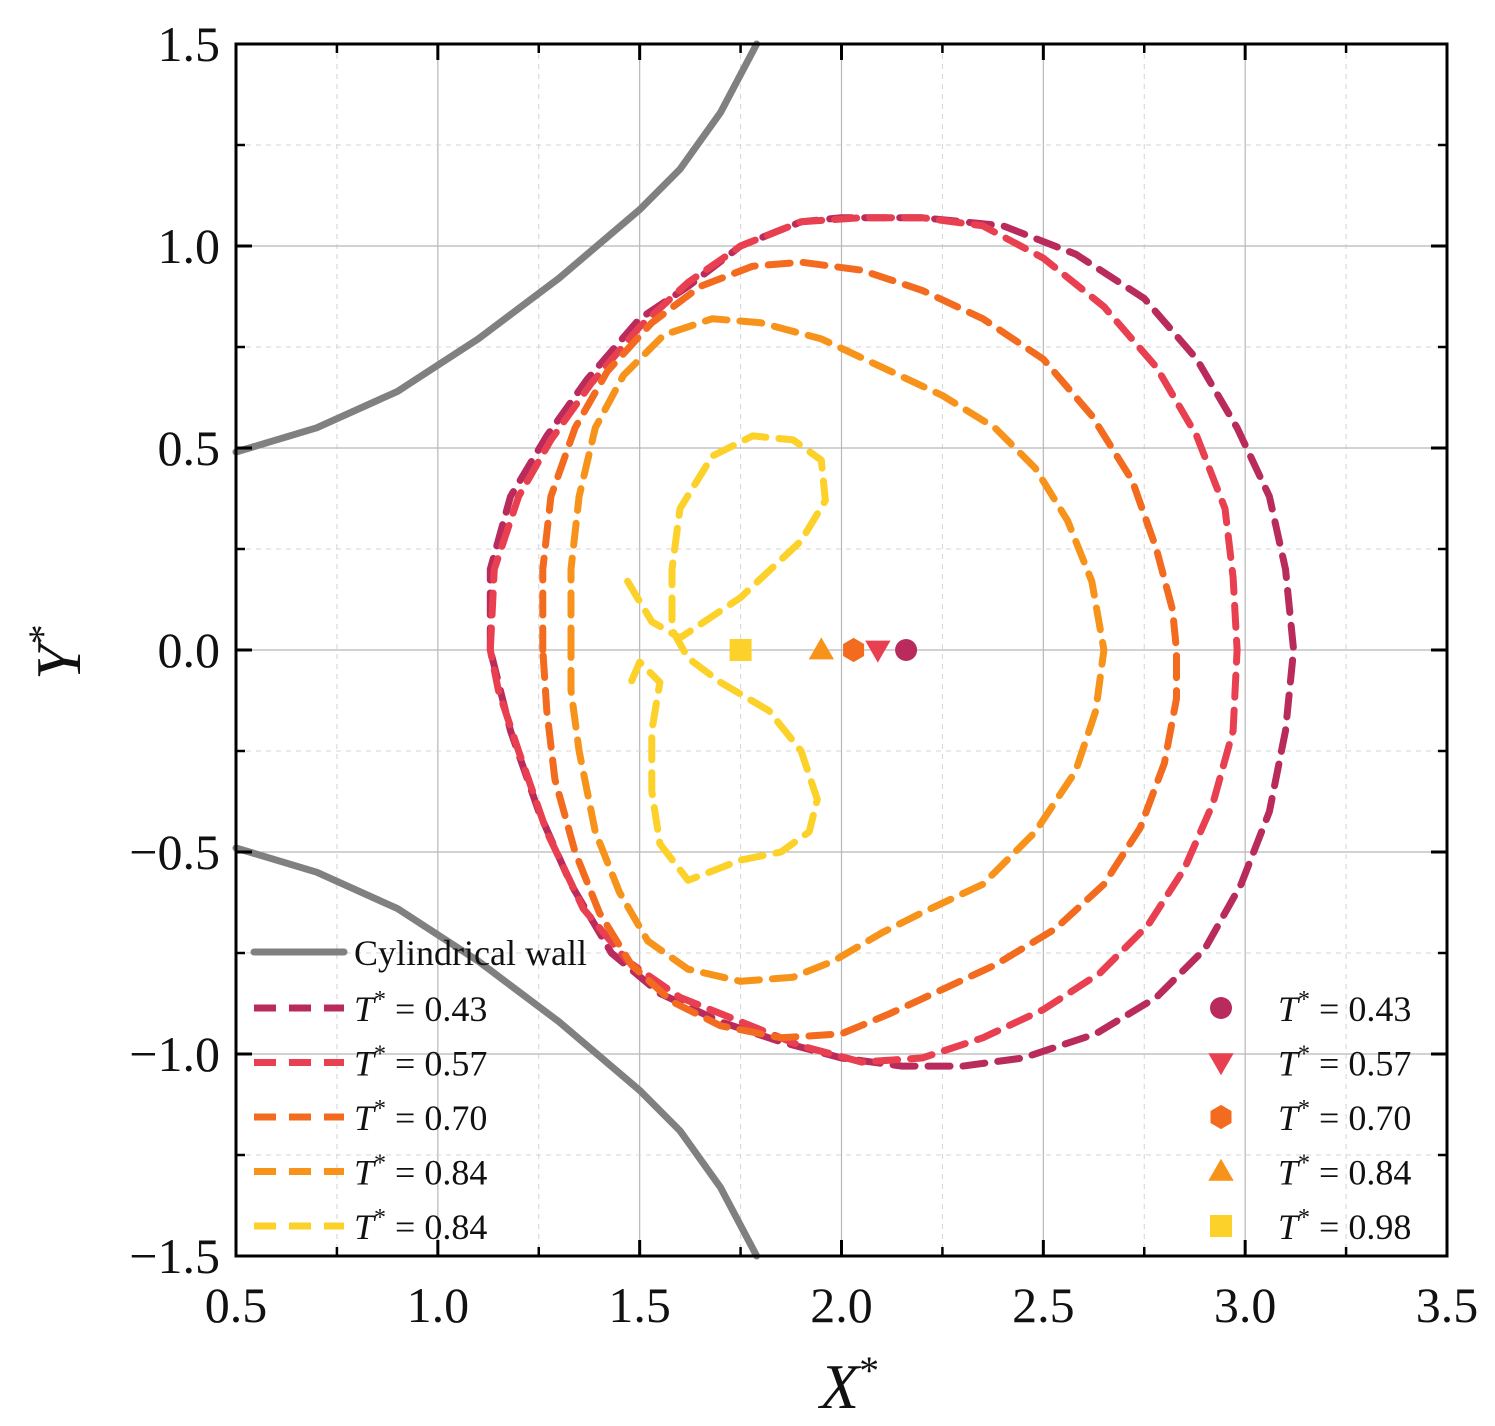 This screenshot has width=1495, height=1426. What do you see at coordinates (189, 448) in the screenshot?
I see `y-tick-label: 0.5` at bounding box center [189, 448].